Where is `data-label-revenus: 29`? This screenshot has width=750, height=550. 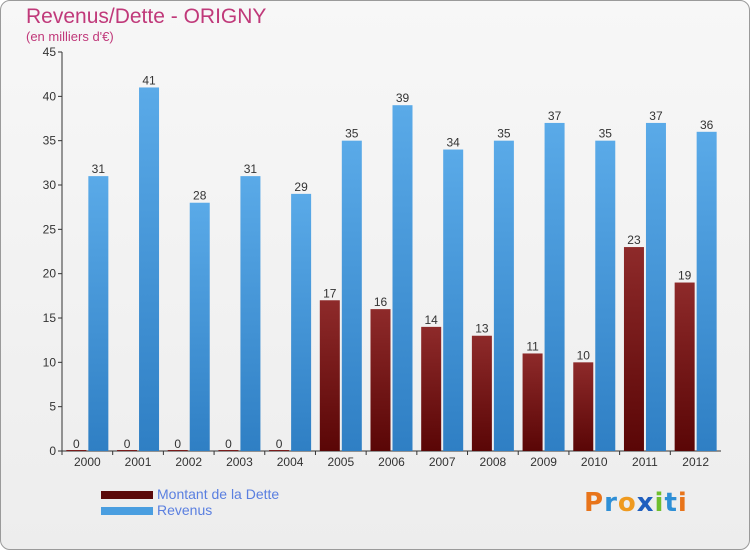 data-label-revenus: 29 is located at coordinates (301, 187).